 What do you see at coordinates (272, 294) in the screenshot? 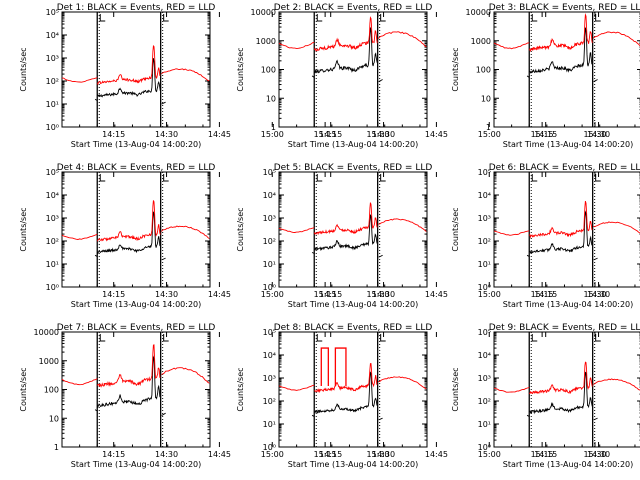
I see `x-tick-label: 15:00` at bounding box center [272, 294].